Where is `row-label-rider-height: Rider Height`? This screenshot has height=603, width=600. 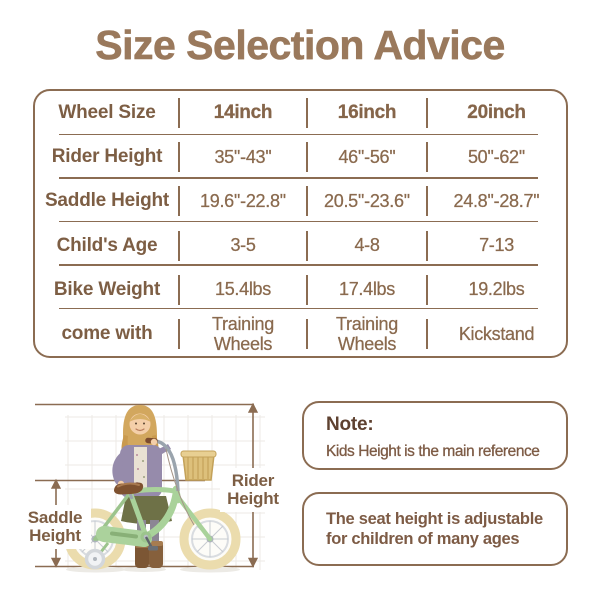
row-label-rider-height: Rider Height is located at coordinates (107, 157).